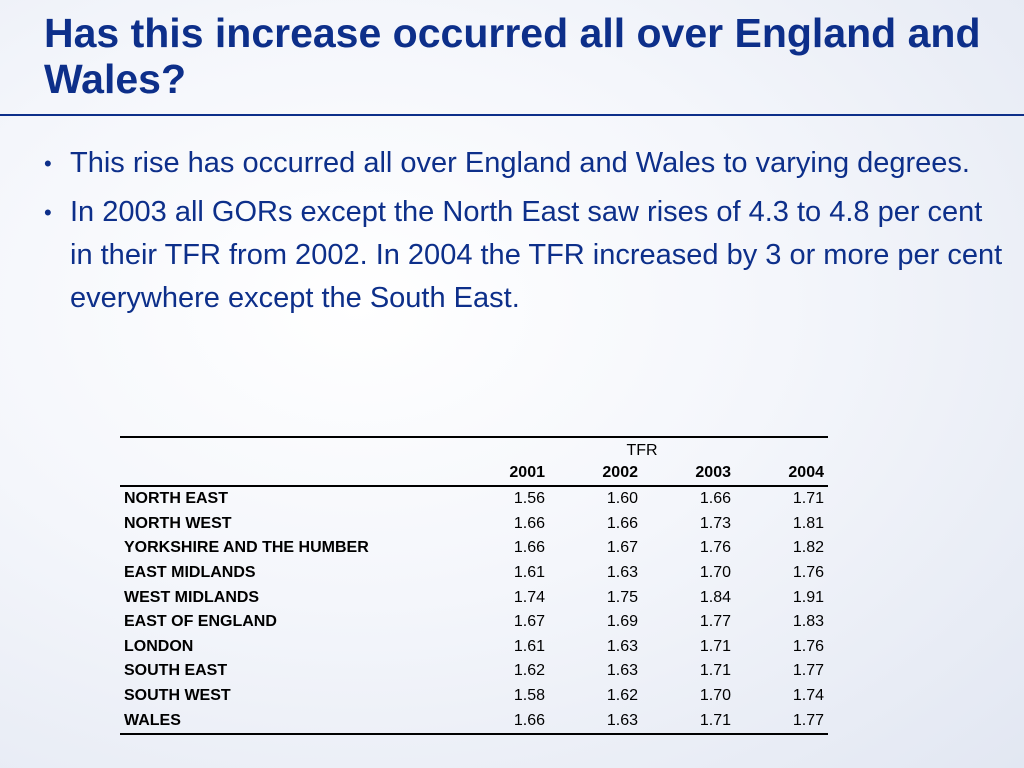 This screenshot has height=768, width=1024. Describe the element at coordinates (200, 622) in the screenshot. I see `region-cell: EAST OF ENGLAND` at that location.